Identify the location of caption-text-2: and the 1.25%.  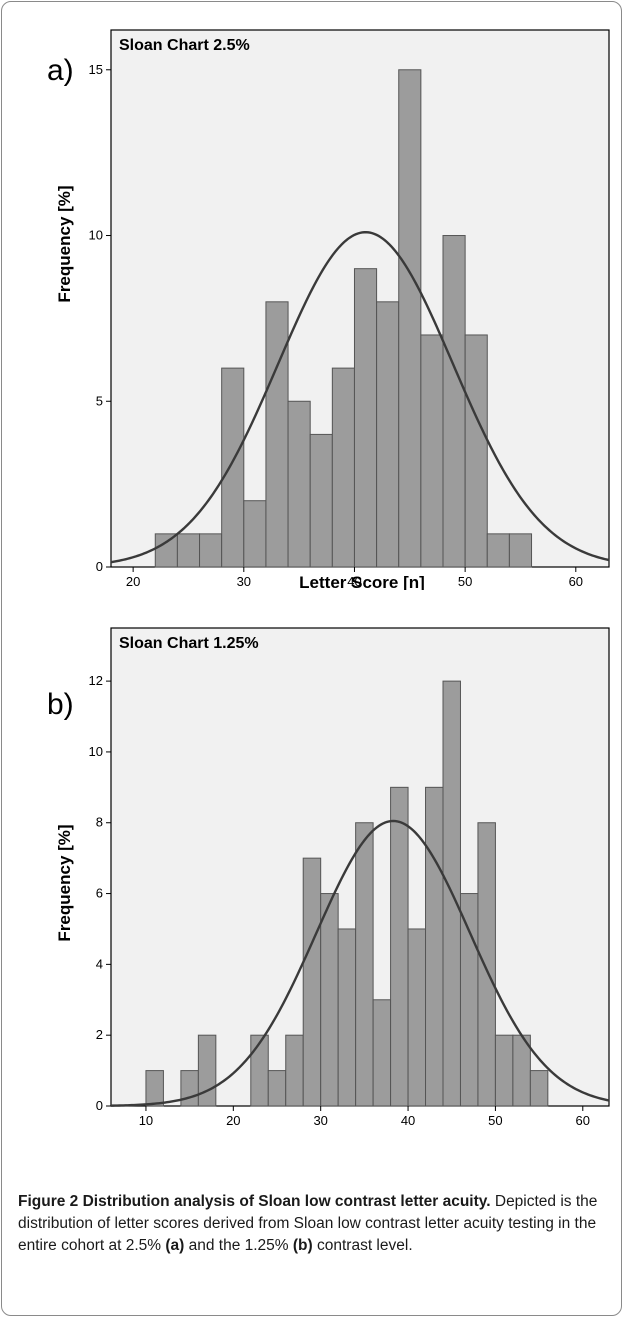
(238, 1245).